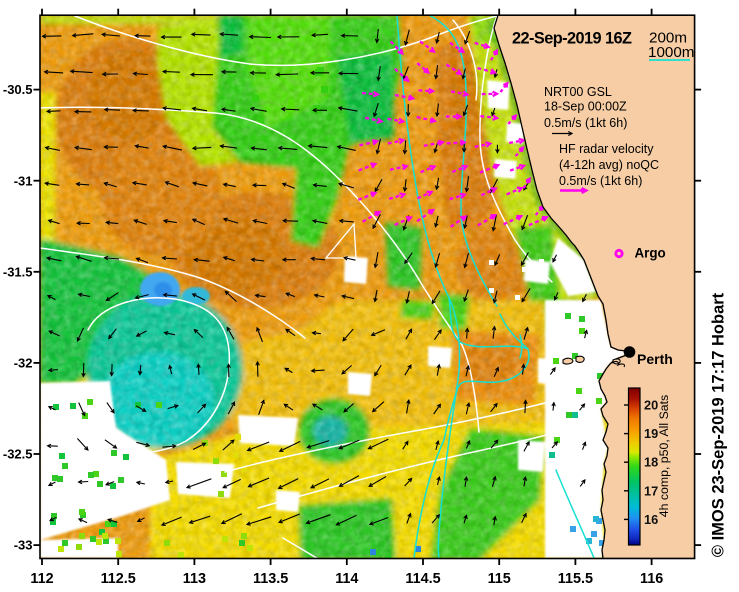  What do you see at coordinates (651, 405) in the screenshot?
I see `svg-text: 20` at bounding box center [651, 405].